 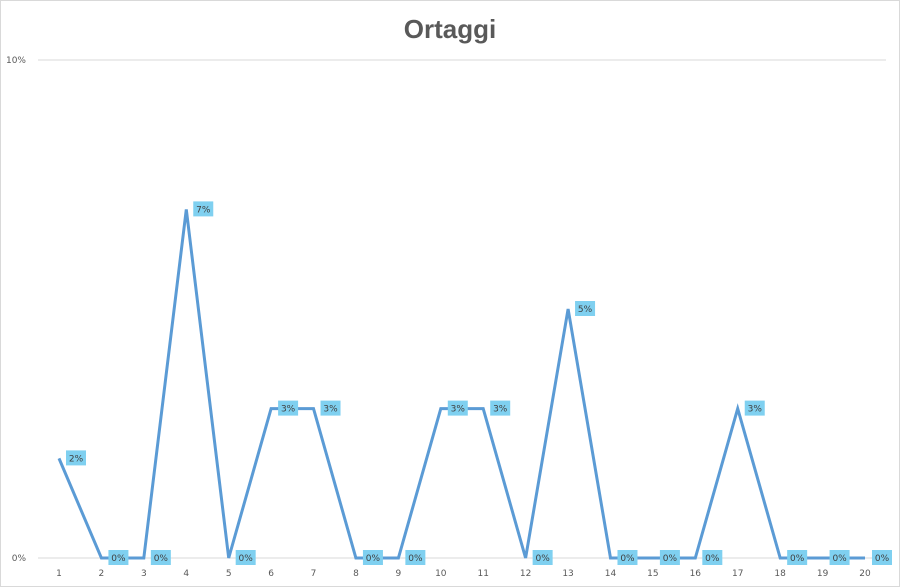 I want to click on x-tick-label: 12, so click(x=525, y=574).